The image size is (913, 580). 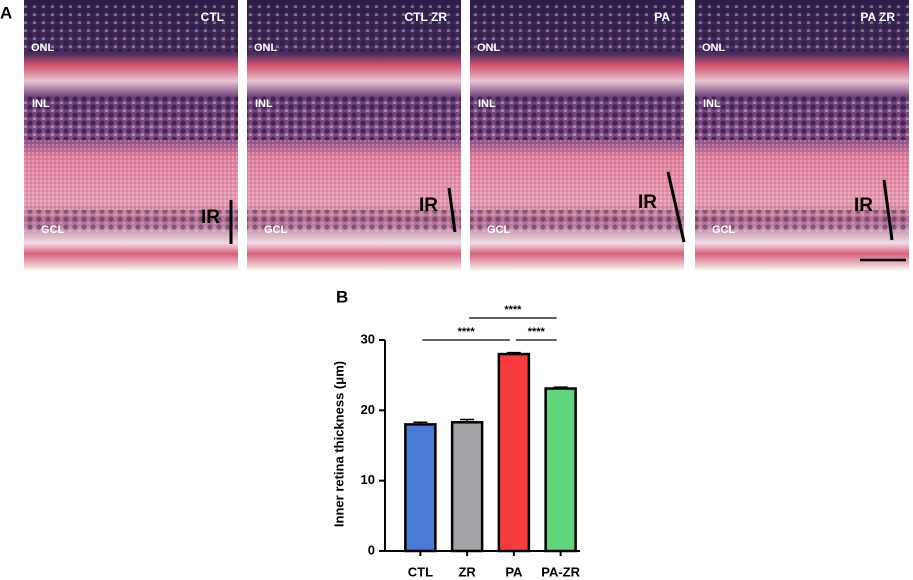 What do you see at coordinates (514, 571) in the screenshot?
I see `x-tick-label: PA` at bounding box center [514, 571].